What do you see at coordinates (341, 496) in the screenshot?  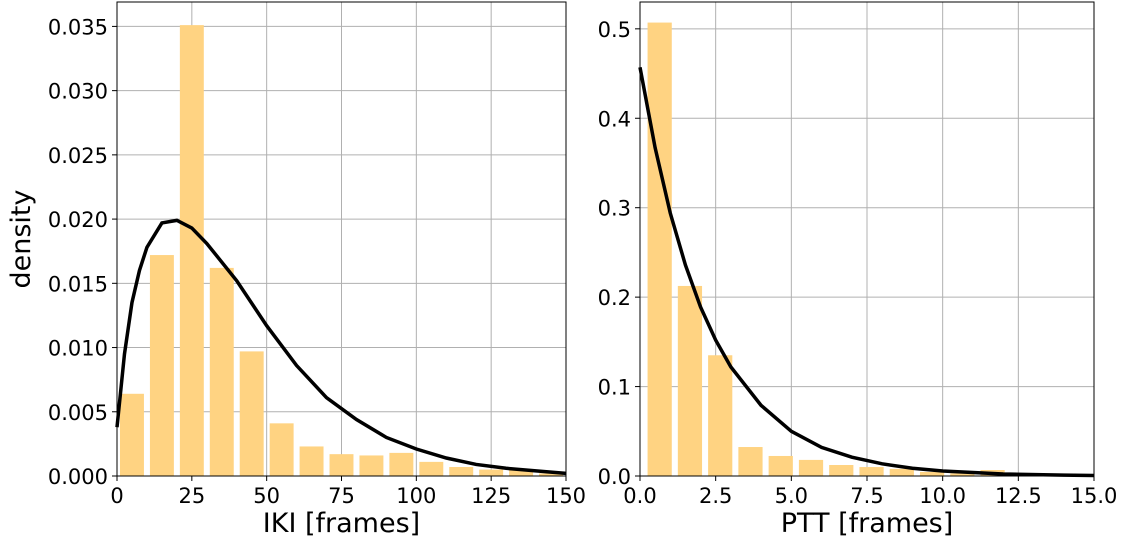 I see `x-tick-label: 75` at bounding box center [341, 496].